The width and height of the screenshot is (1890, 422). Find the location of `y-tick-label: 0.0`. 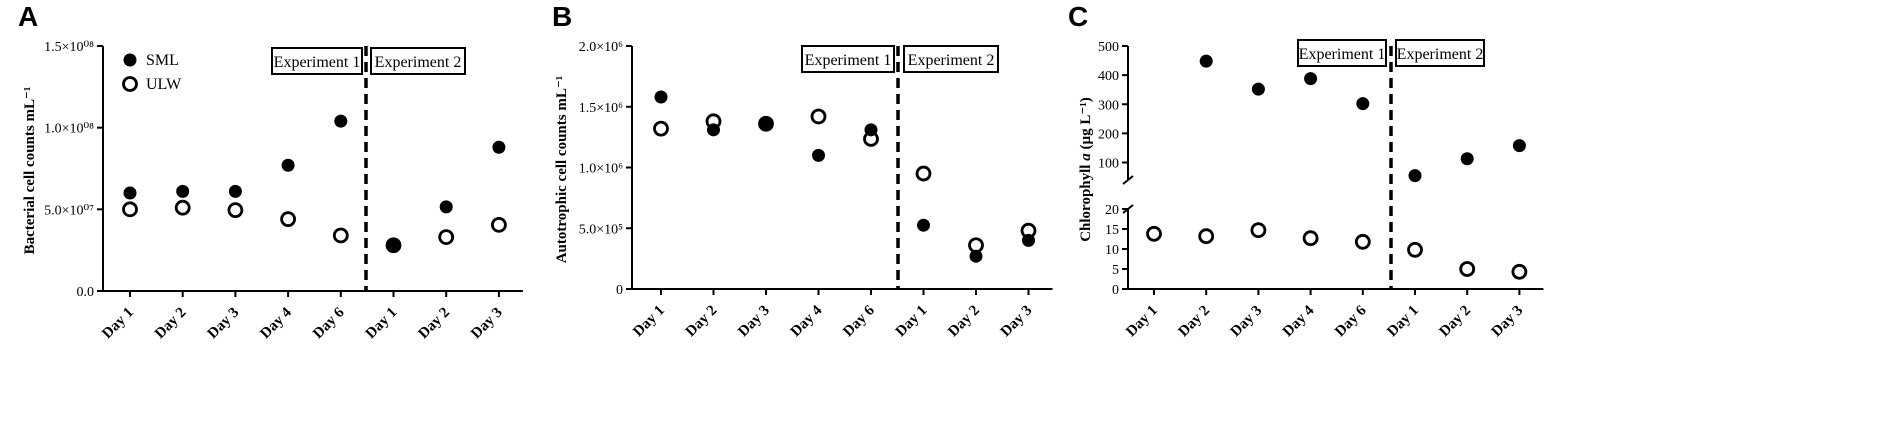

y-tick-label: 0.0 is located at coordinates (86, 292).